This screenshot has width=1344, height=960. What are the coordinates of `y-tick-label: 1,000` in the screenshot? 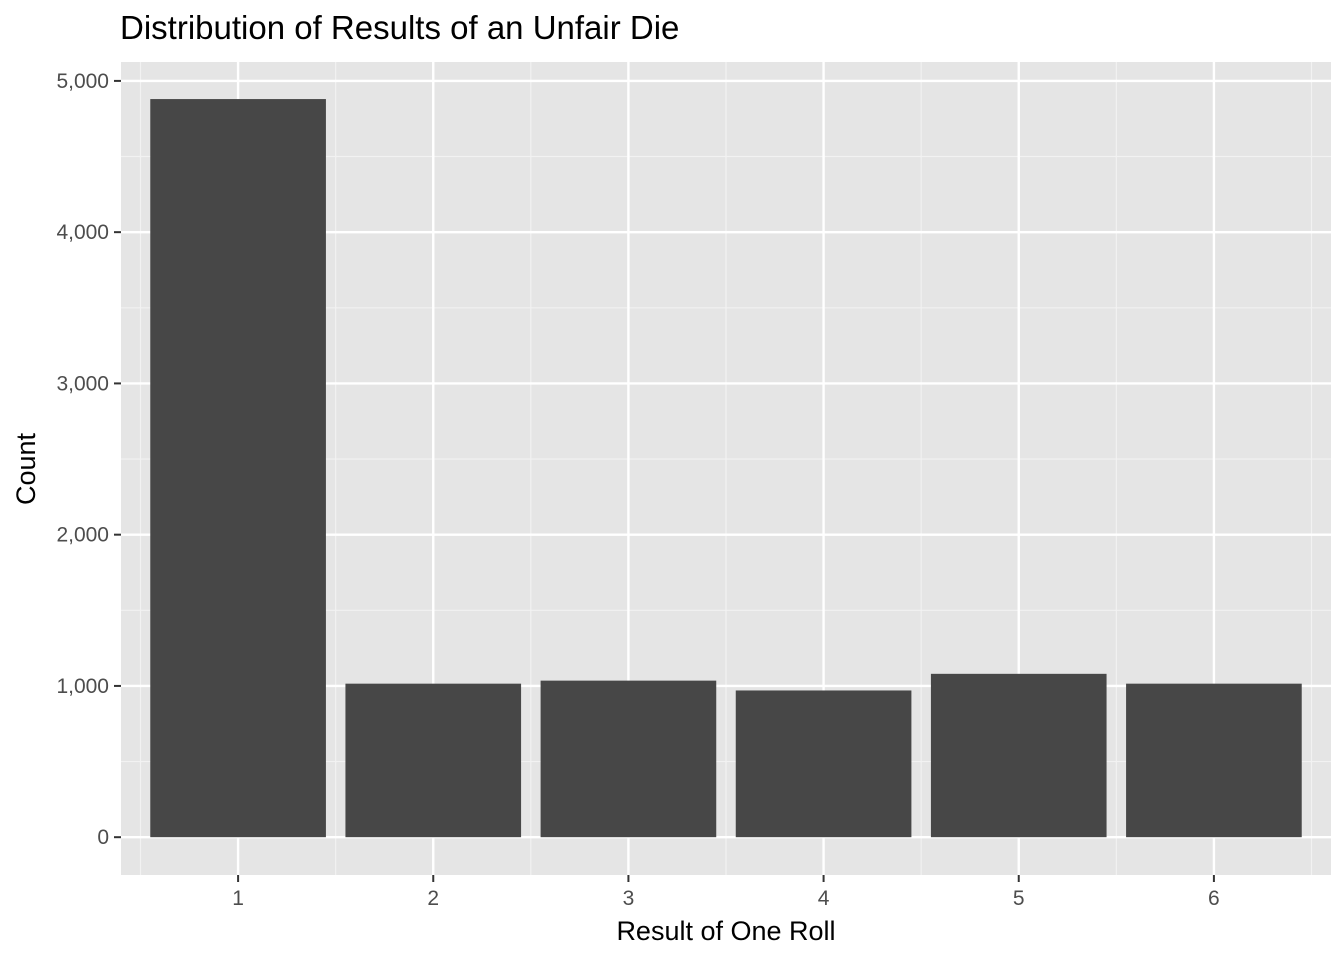 It's located at (82, 686).